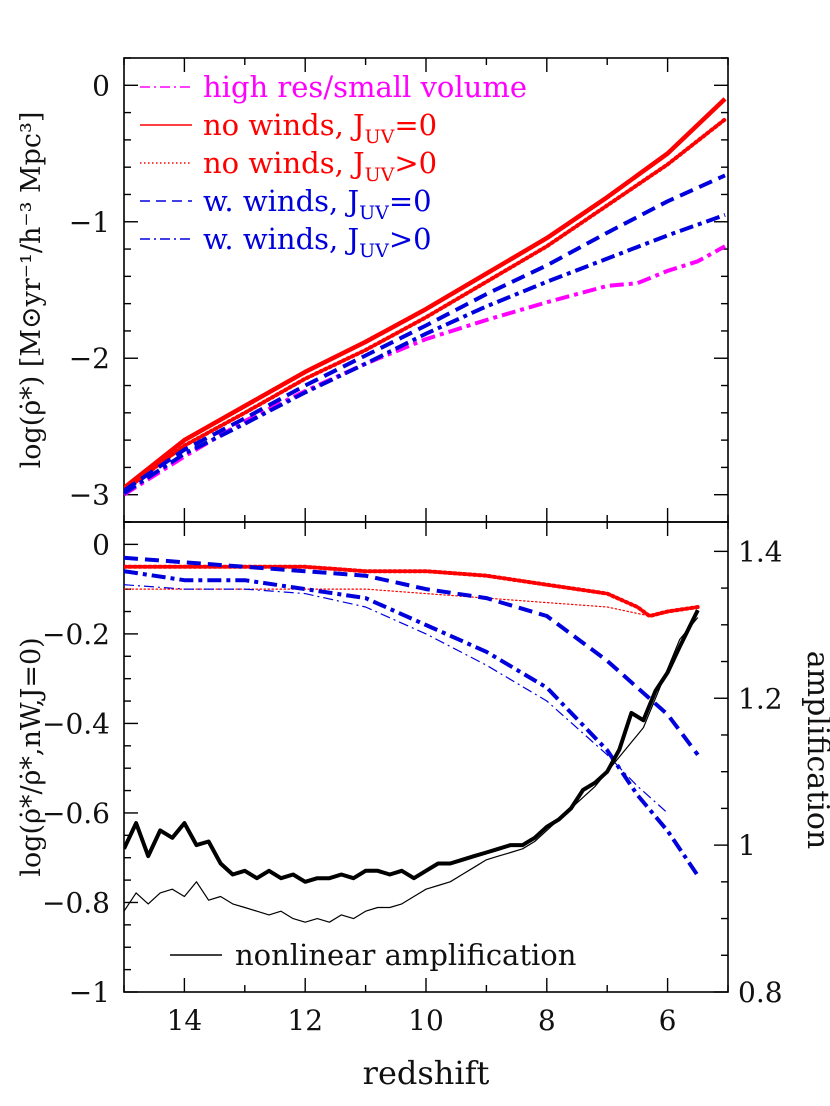 The image size is (830, 1106). Describe the element at coordinates (317, 204) in the screenshot. I see `legend-label: w. winds, JUV=0` at that location.